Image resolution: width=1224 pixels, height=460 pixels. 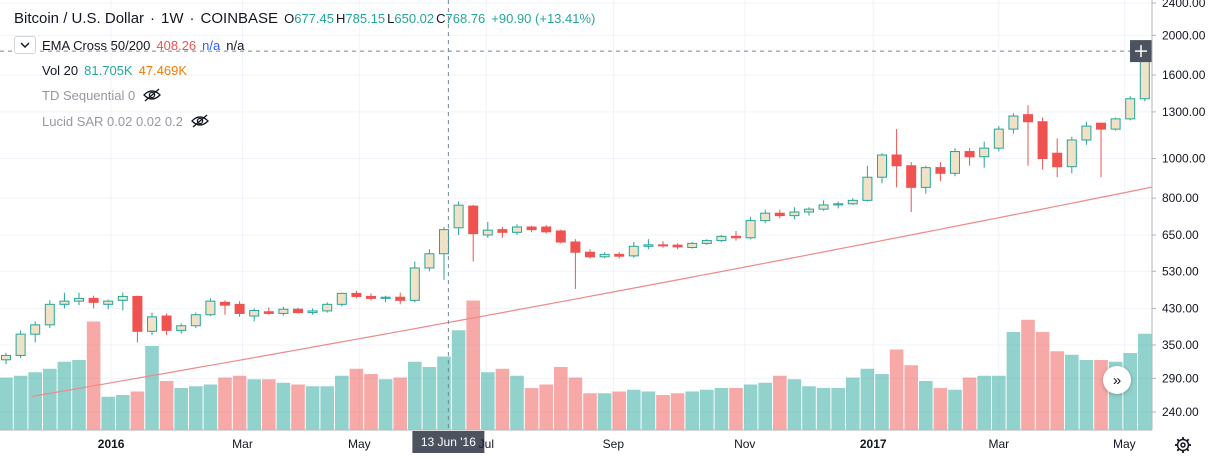 What do you see at coordinates (235, 45) in the screenshot?
I see `ema-value-3: n/a` at bounding box center [235, 45].